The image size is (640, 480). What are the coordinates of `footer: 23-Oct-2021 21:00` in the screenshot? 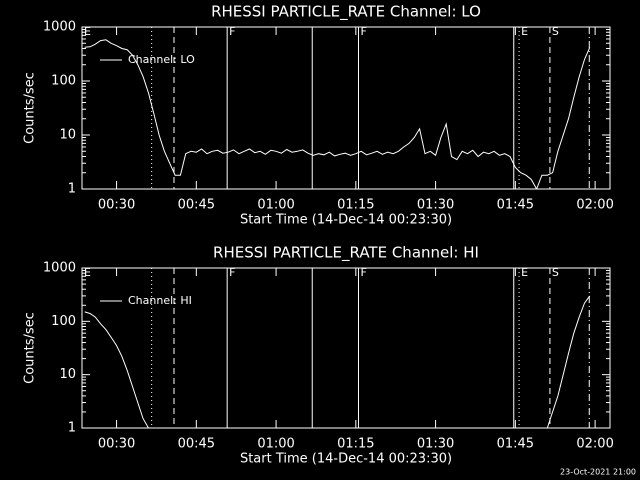 It's located at (598, 472).